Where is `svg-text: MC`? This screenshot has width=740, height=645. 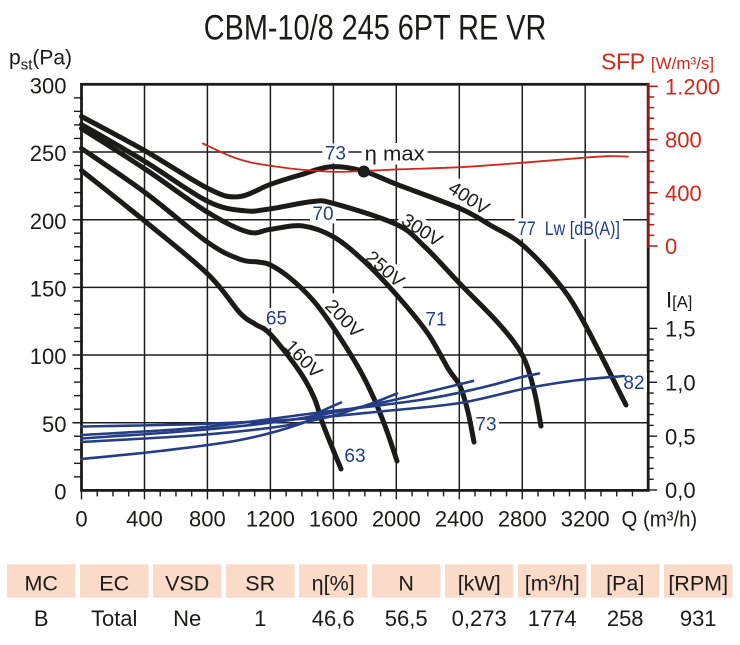 svg-text: MC is located at coordinates (40, 584).